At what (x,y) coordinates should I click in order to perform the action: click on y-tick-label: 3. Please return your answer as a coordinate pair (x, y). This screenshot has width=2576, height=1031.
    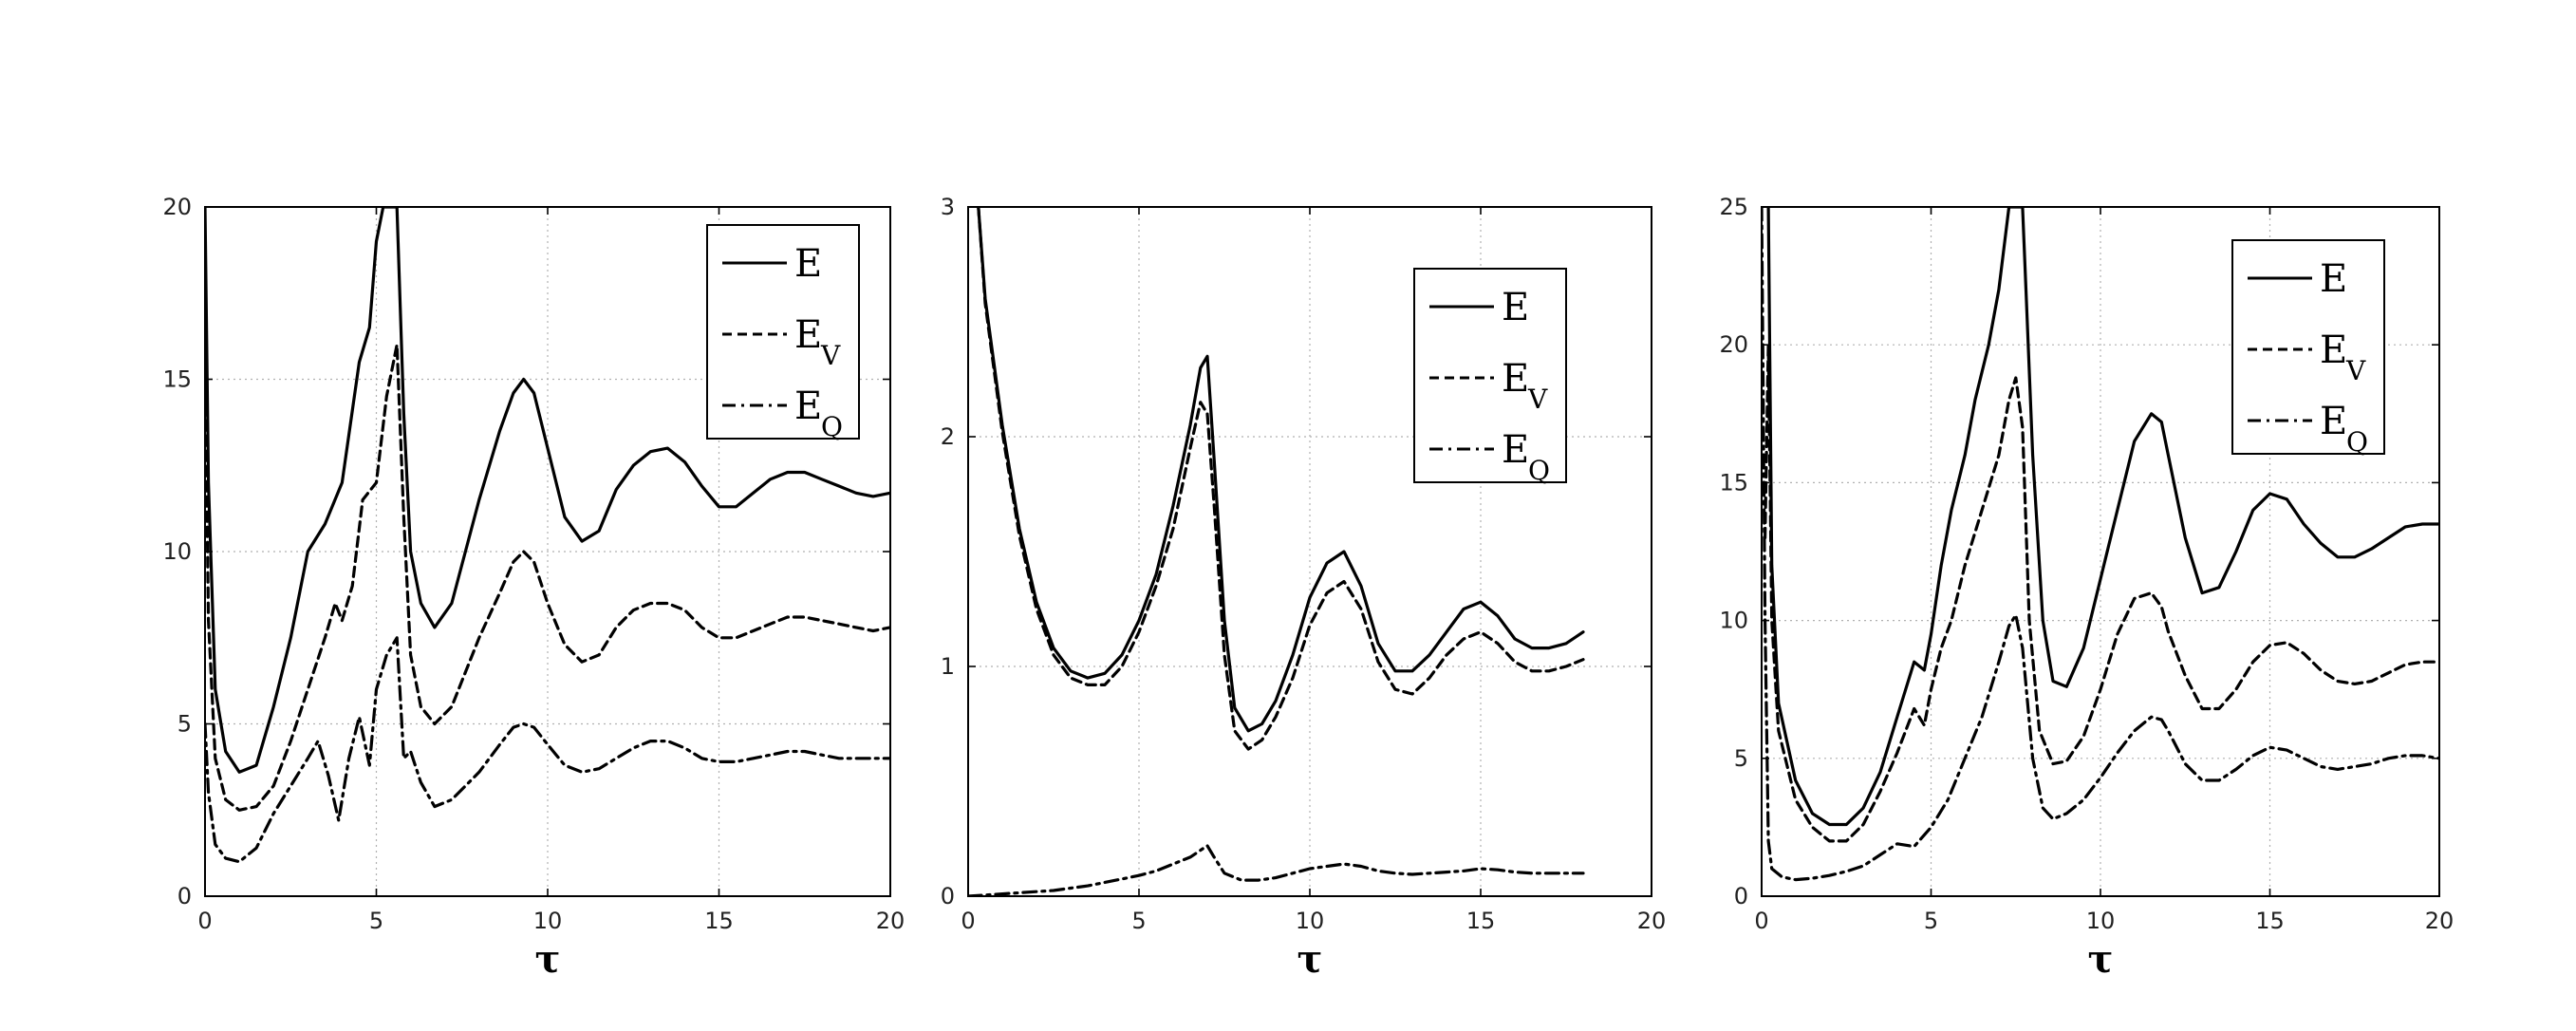
    Looking at the image, I should click on (948, 207).